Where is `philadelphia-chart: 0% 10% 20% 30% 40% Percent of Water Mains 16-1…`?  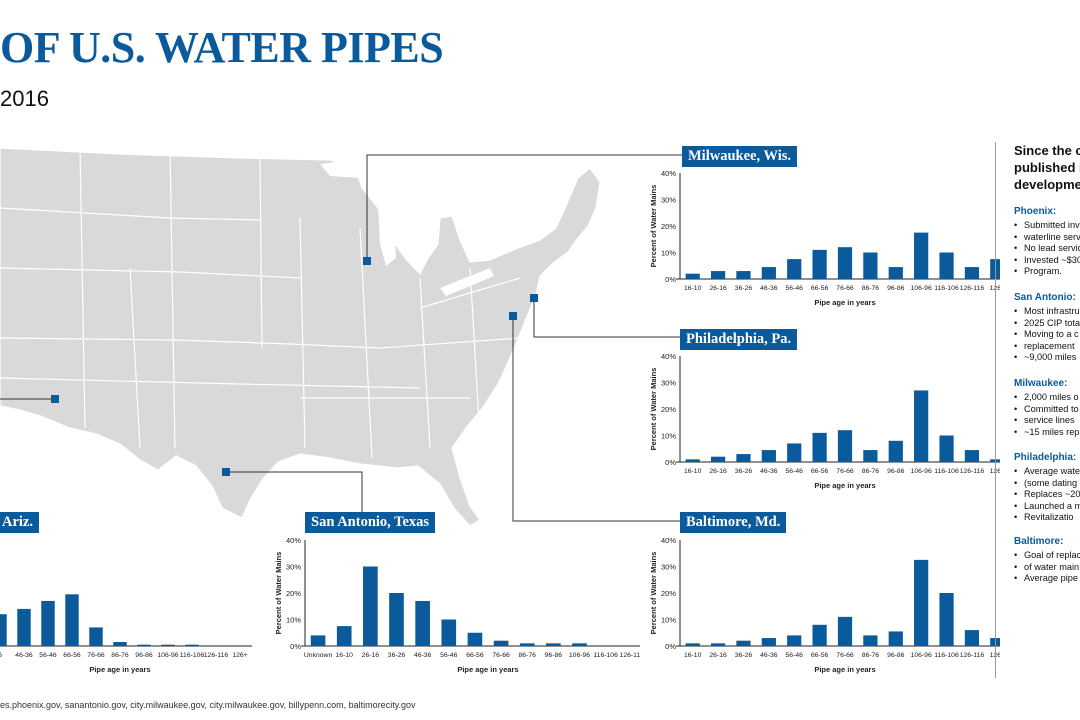 philadelphia-chart: 0% 10% 20% 30% 40% Percent of Water Mains 16-1… is located at coordinates (820, 420).